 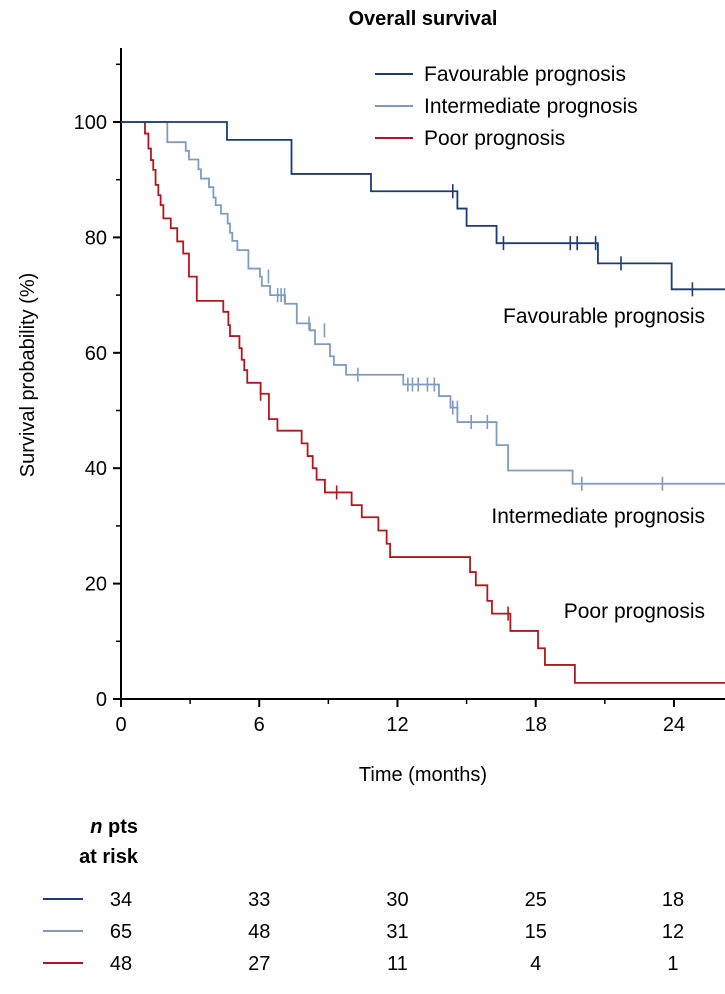 I want to click on risk-table: 34 33 30 25 18 65 48 31 15 12 48 27 11 4 1, so click(x=363, y=932).